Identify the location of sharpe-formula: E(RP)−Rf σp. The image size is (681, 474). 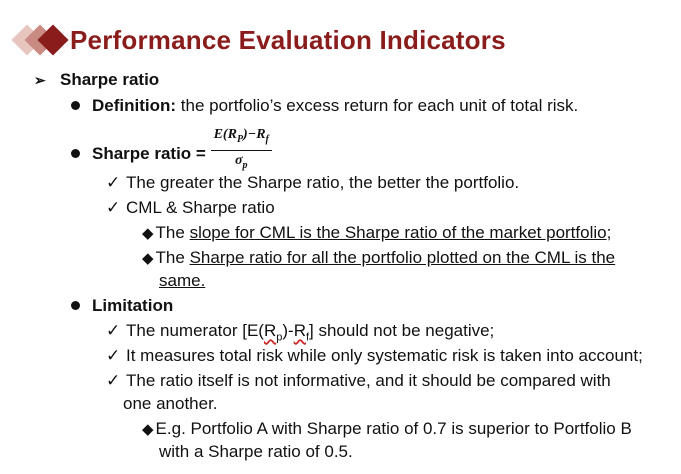
(241, 150).